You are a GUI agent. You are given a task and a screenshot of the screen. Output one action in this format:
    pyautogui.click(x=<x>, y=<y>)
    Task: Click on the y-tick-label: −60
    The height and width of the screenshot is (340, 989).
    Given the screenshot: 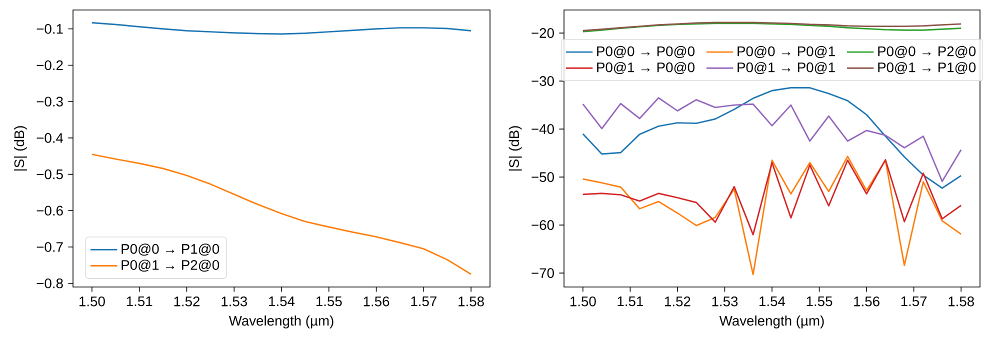 What is the action you would take?
    pyautogui.click(x=543, y=225)
    